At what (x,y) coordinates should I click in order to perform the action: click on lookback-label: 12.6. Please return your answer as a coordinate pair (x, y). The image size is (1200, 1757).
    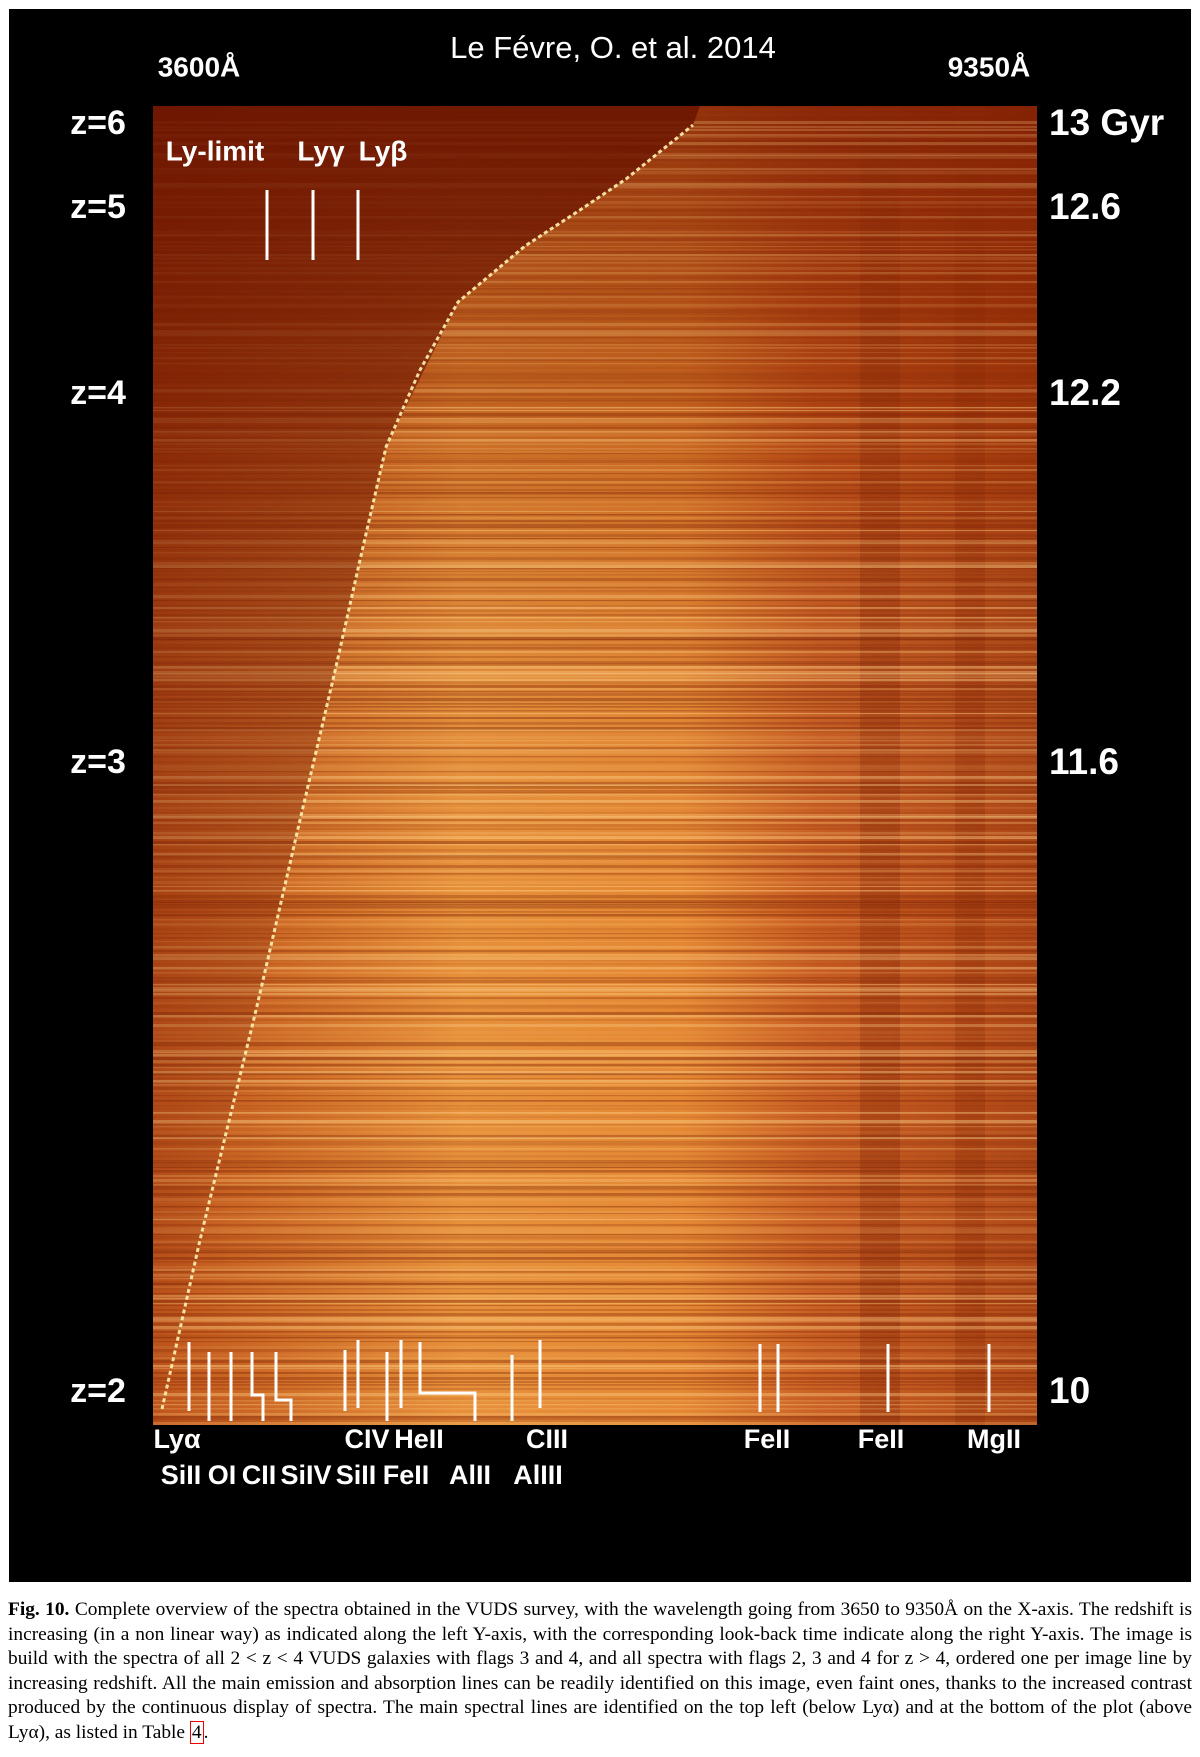
    Looking at the image, I should click on (1085, 206).